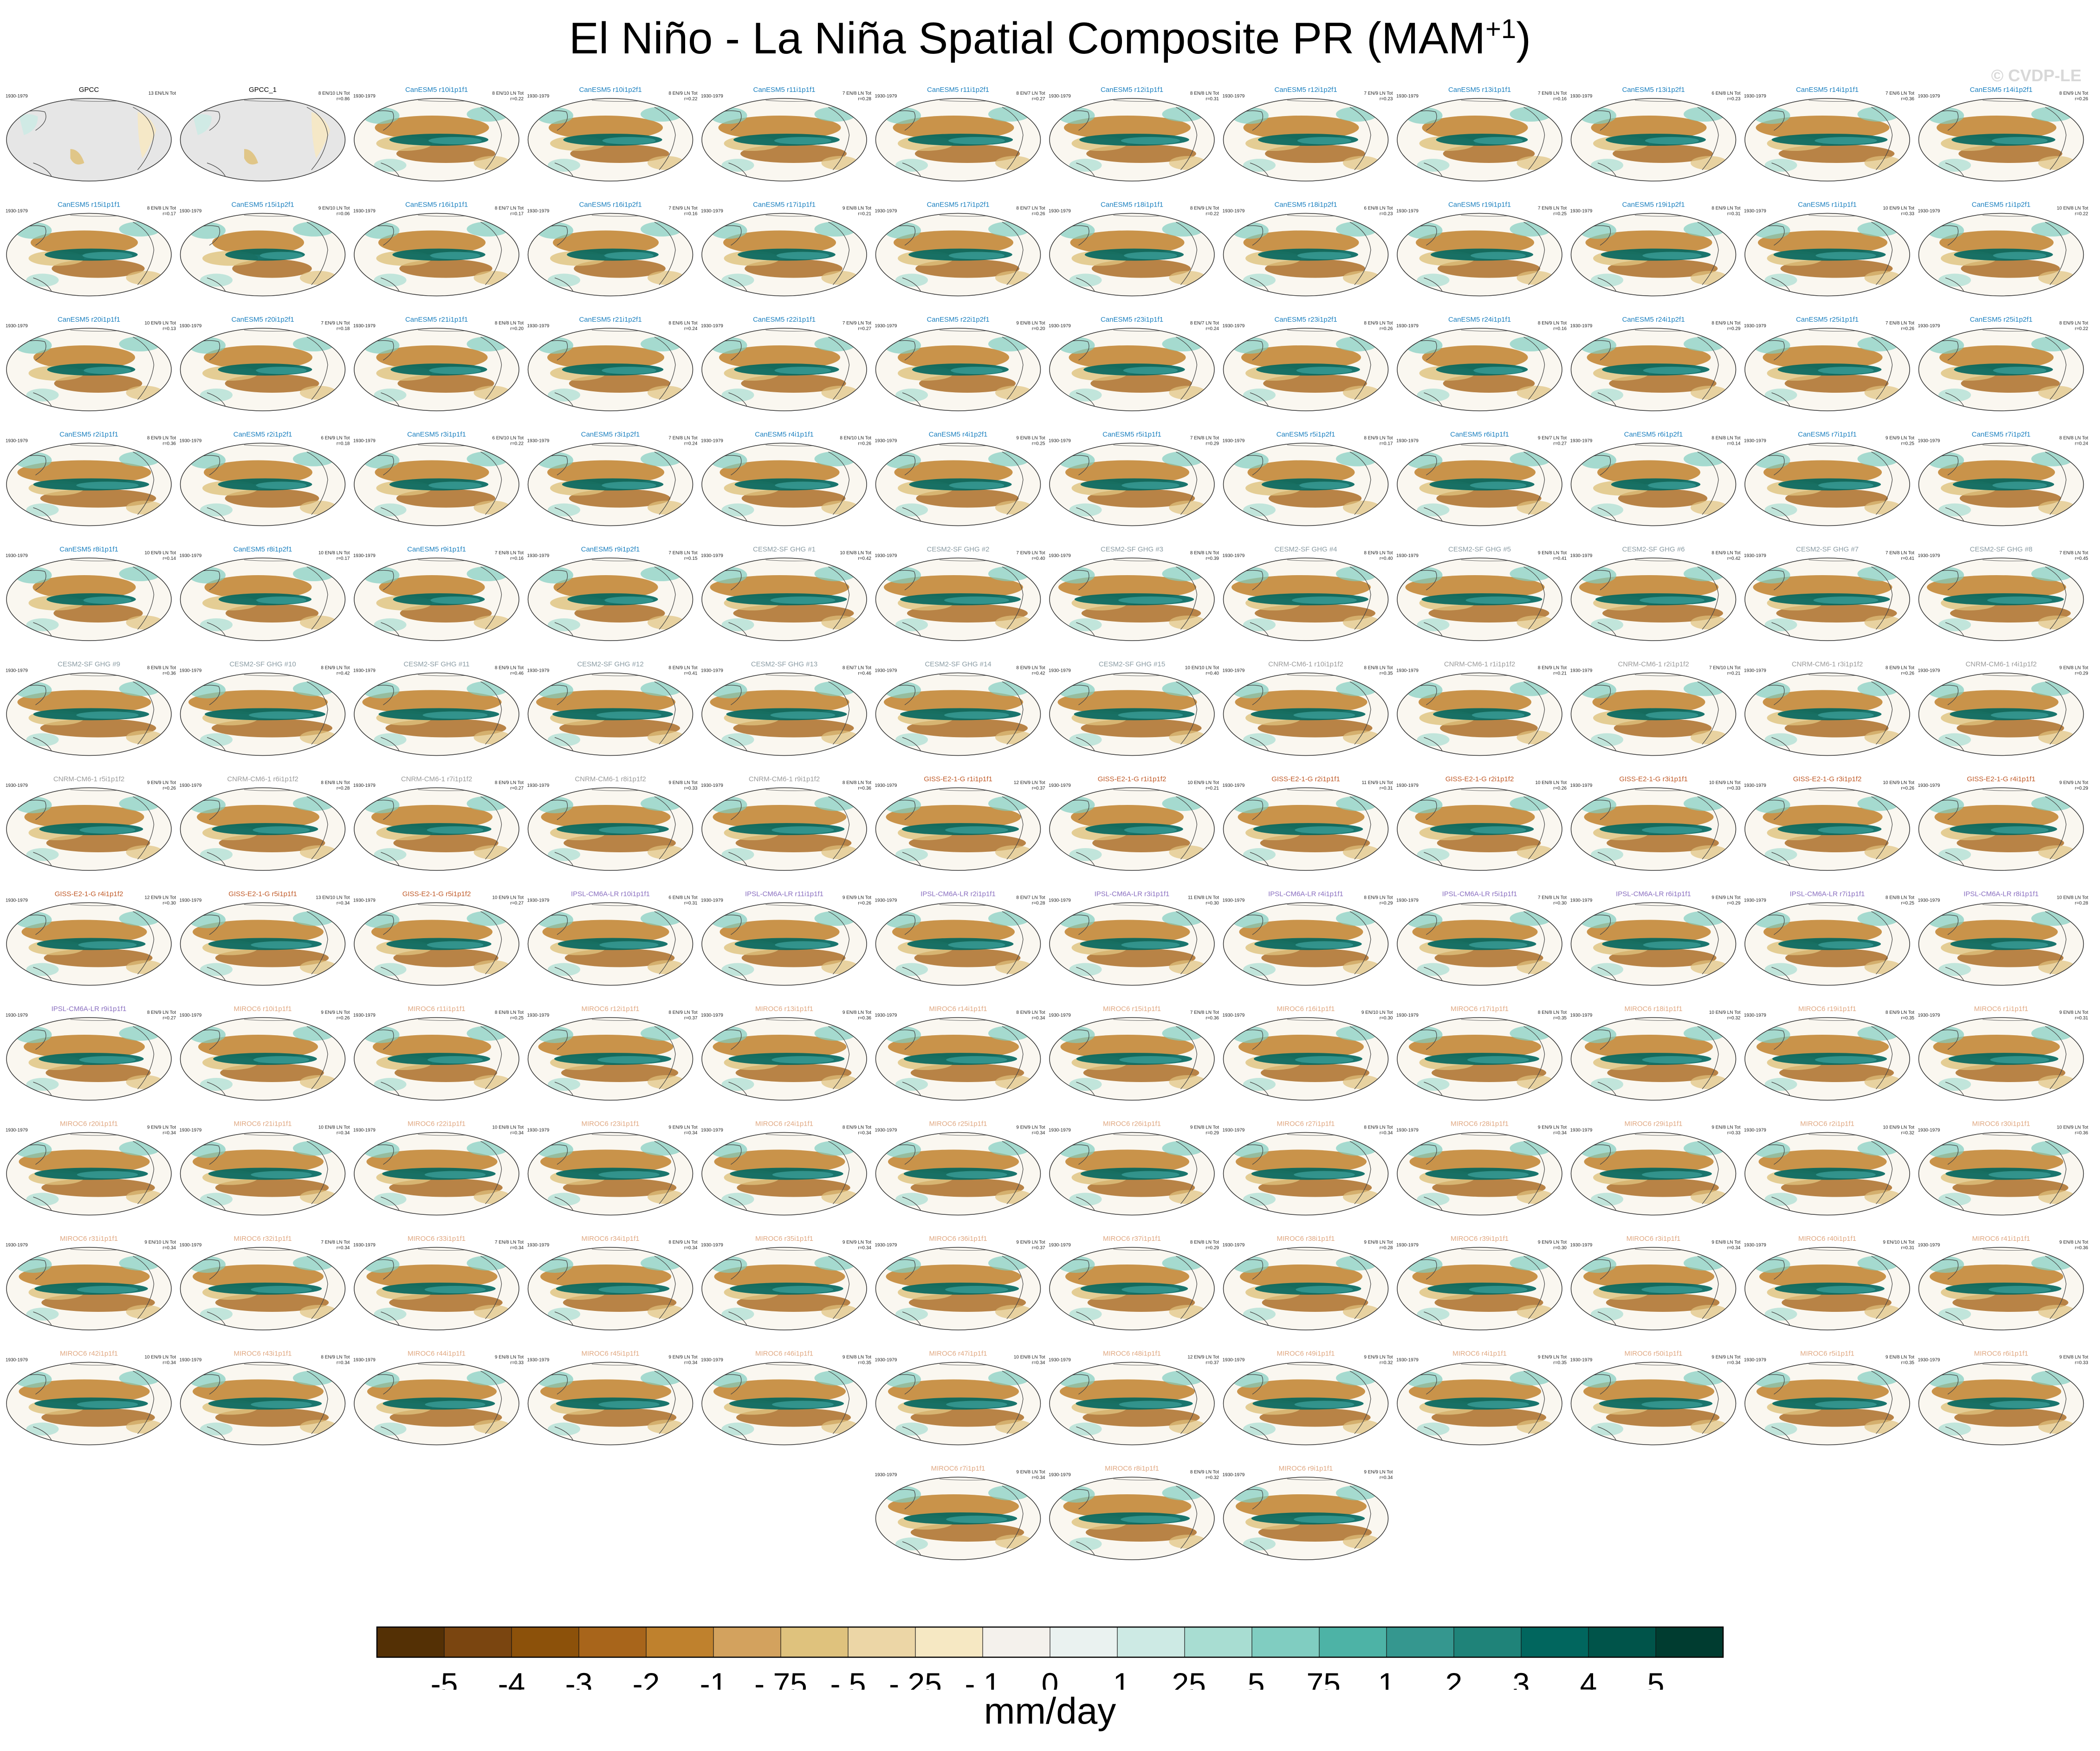 This screenshot has height=1751, width=2100. What do you see at coordinates (865, 214) in the screenshot?
I see `panel-r-value: r=0.21` at bounding box center [865, 214].